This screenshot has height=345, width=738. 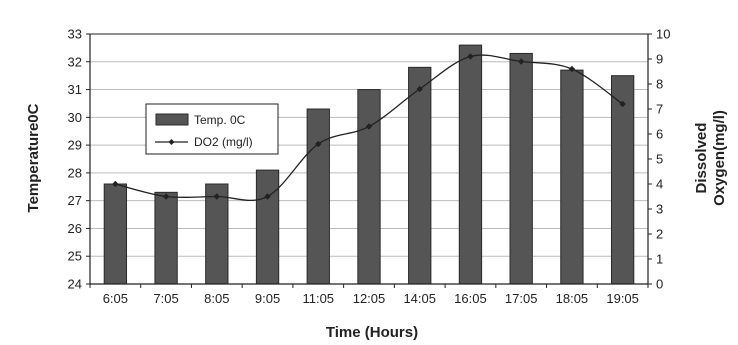 What do you see at coordinates (659, 134) in the screenshot?
I see `y2-tick-label: 6` at bounding box center [659, 134].